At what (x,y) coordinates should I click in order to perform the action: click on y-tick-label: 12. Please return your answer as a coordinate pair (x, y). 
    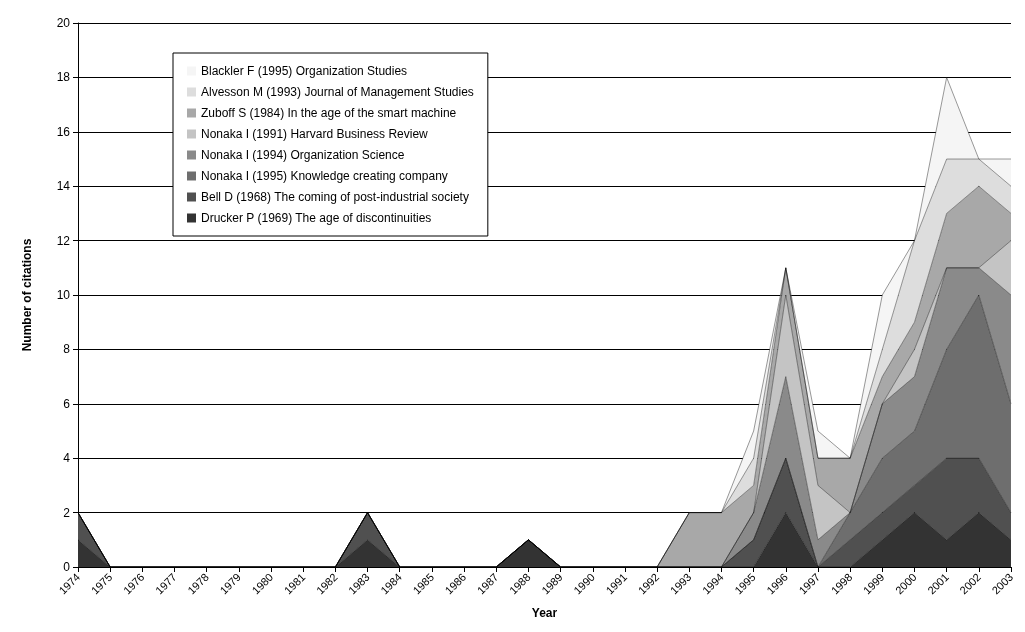
    Looking at the image, I should click on (63, 240).